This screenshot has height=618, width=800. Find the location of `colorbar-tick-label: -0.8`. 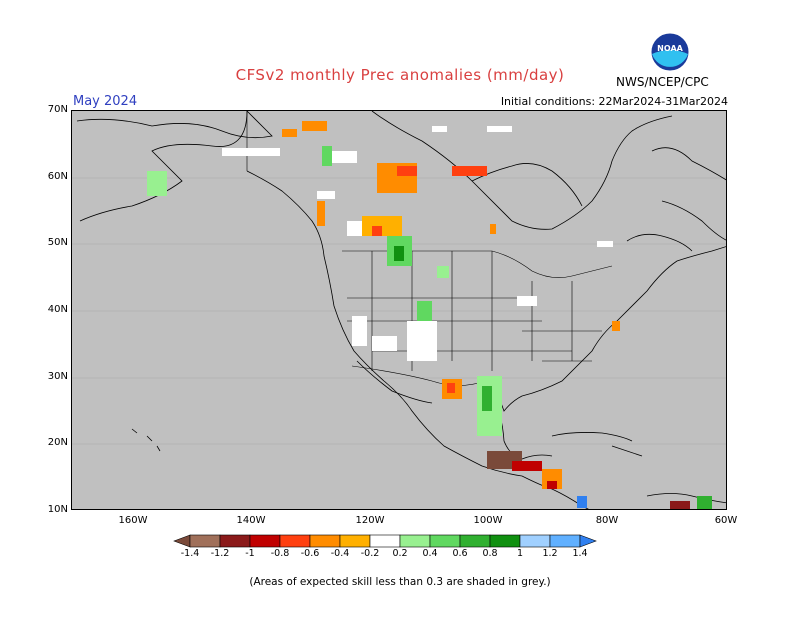

colorbar-tick-label: -0.8 is located at coordinates (280, 553).